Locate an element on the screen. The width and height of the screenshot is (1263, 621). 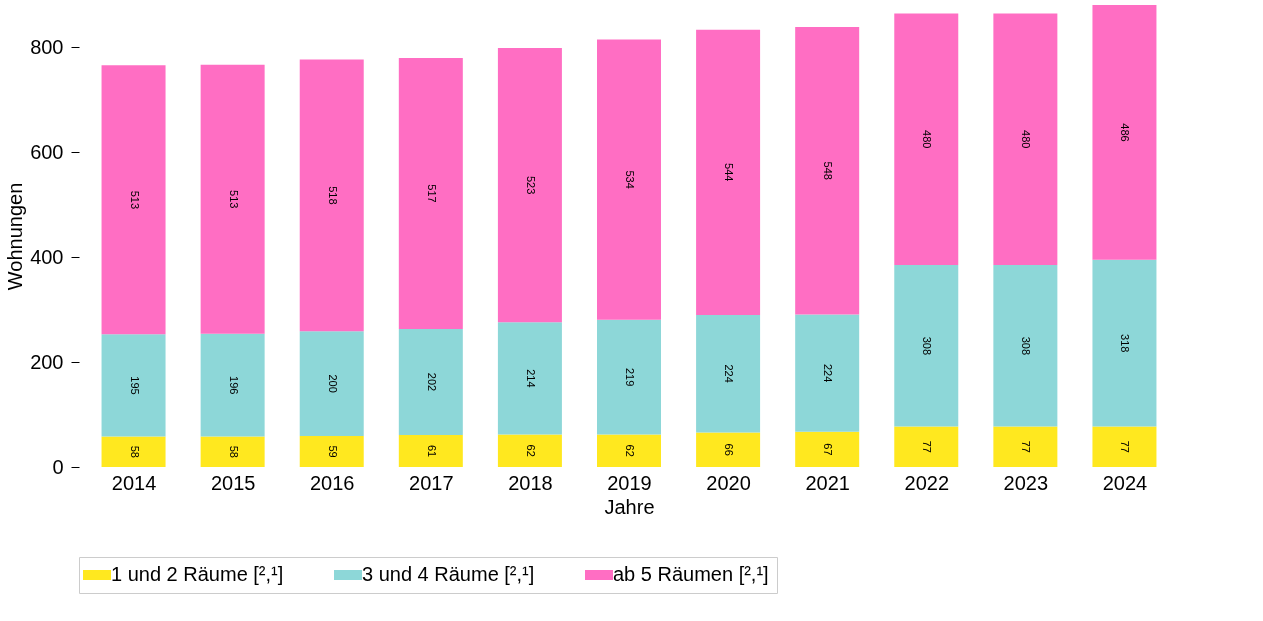
data-label: 518 is located at coordinates (332, 195).